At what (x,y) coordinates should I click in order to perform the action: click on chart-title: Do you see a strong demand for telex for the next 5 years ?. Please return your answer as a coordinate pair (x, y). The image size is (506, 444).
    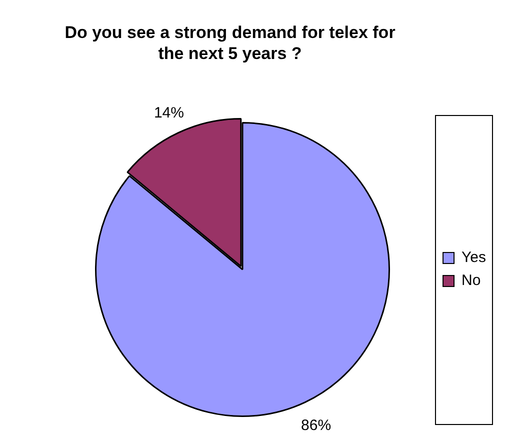
    Looking at the image, I should click on (230, 43).